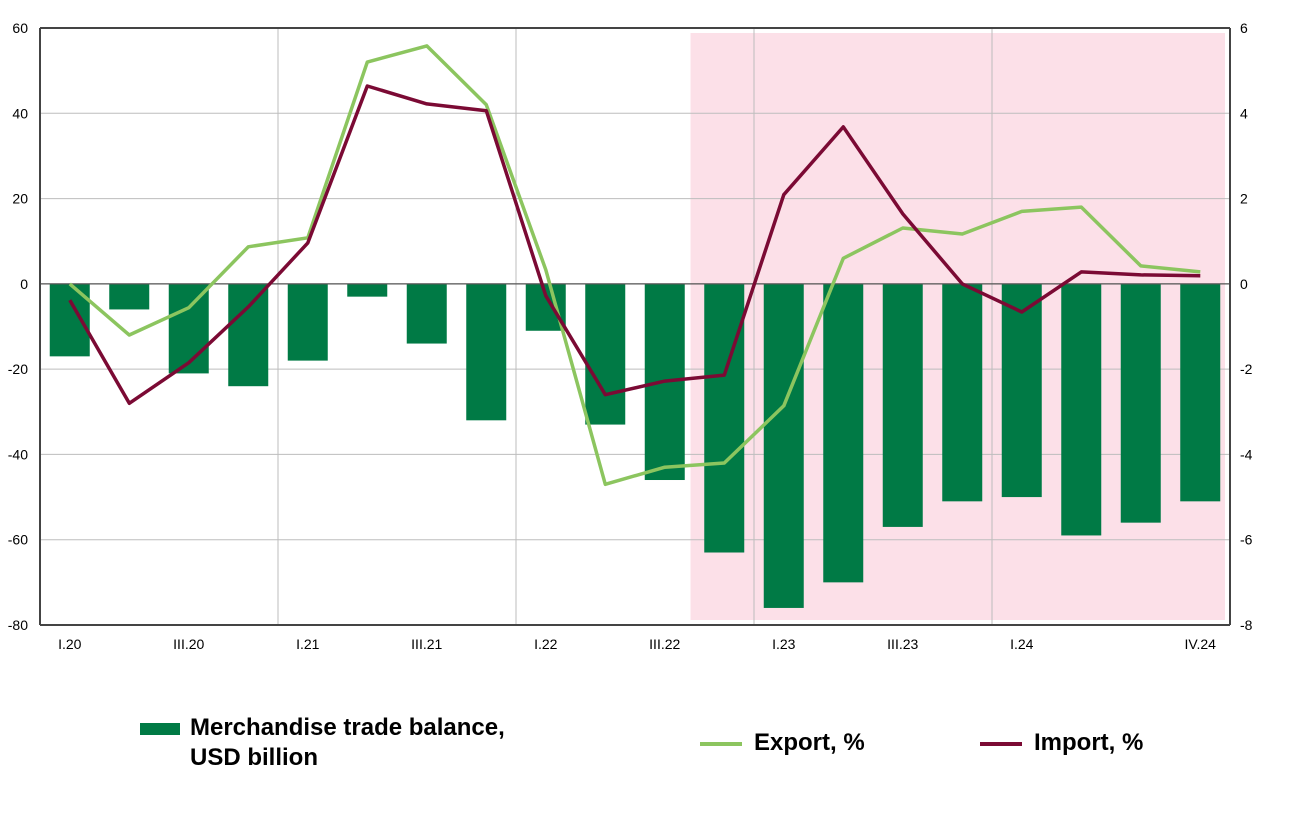 The image size is (1290, 835). What do you see at coordinates (902, 644) in the screenshot?
I see `x-axis-tick-label: III.23` at bounding box center [902, 644].